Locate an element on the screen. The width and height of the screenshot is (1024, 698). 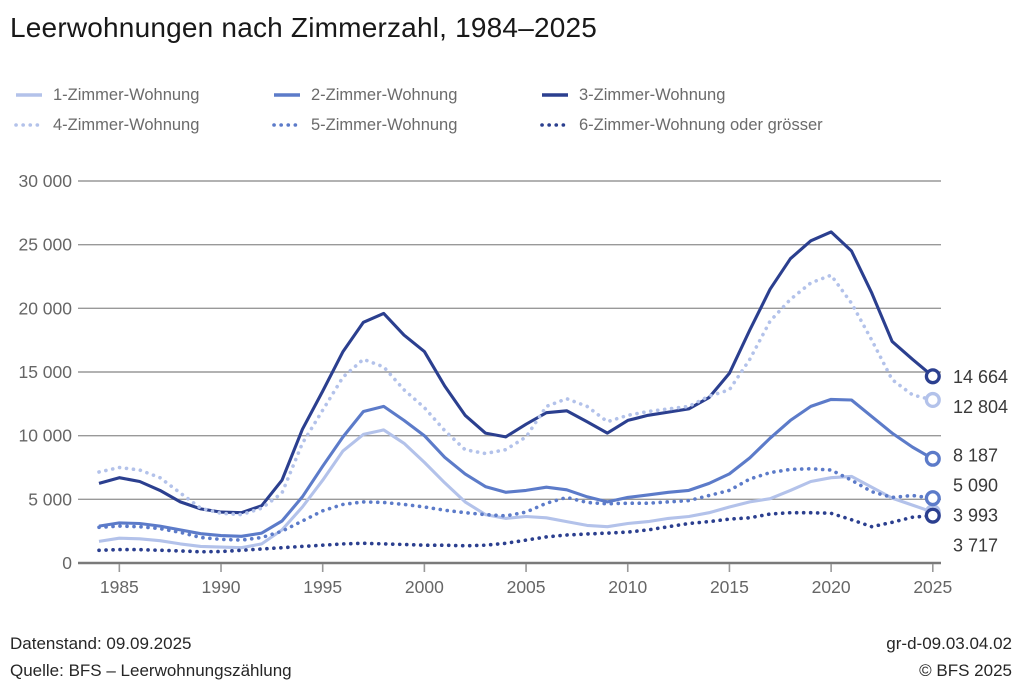
end-marker-3-Zimmer-Wohnung is located at coordinates (932, 376).